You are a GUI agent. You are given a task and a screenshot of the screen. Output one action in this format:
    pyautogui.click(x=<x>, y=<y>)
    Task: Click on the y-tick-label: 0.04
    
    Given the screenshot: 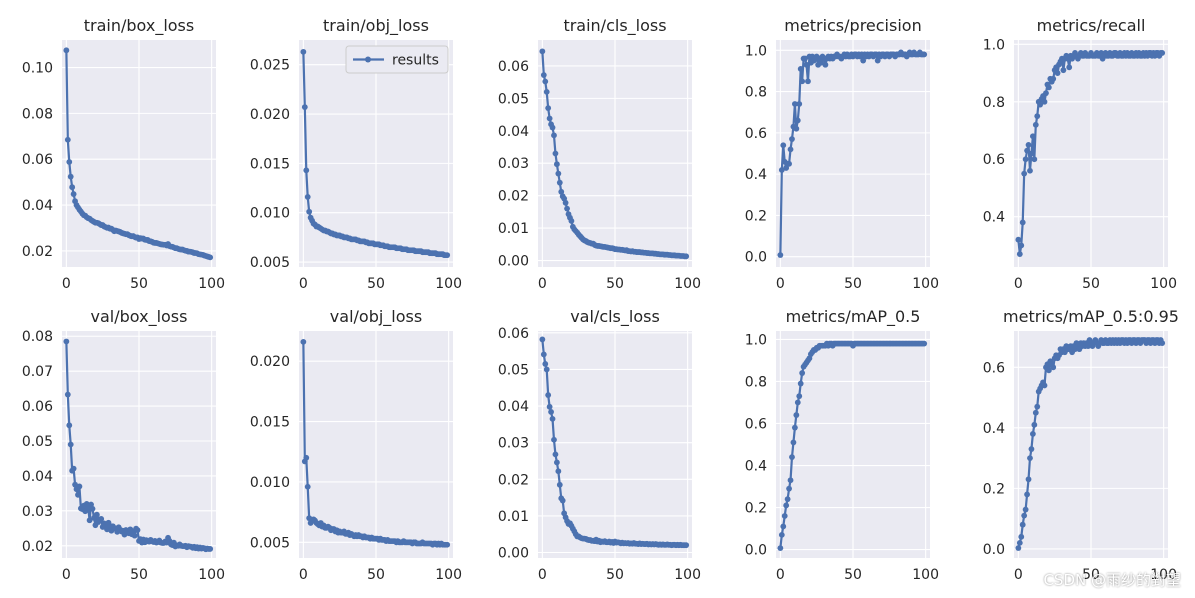 What is the action you would take?
    pyautogui.click(x=37, y=477)
    